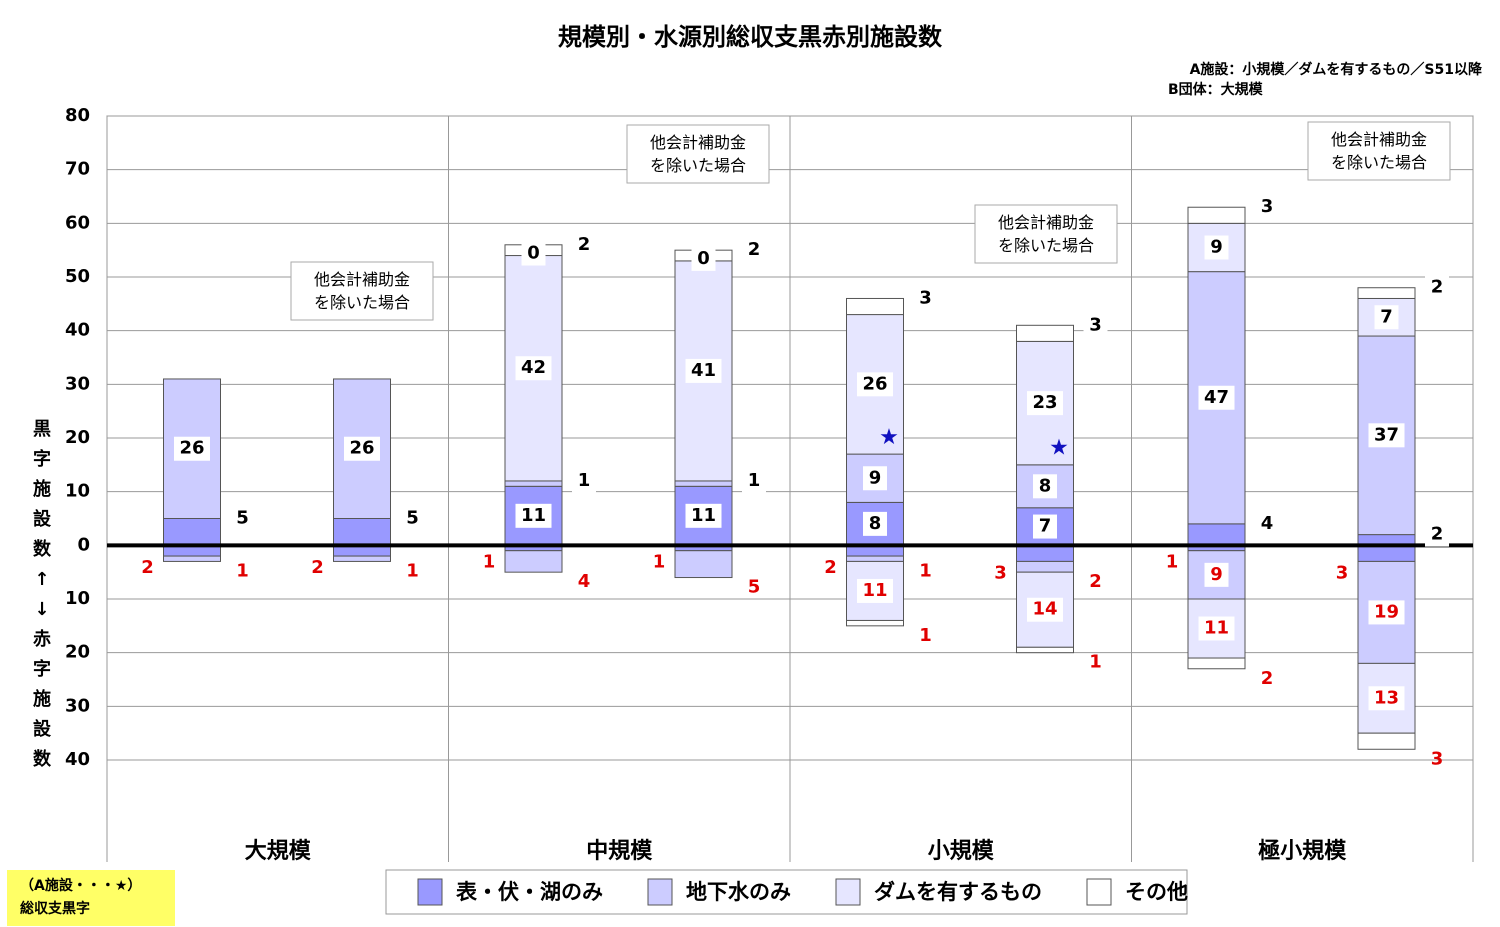 The width and height of the screenshot is (1500, 927). I want to click on data-label: 13, so click(1386, 697).